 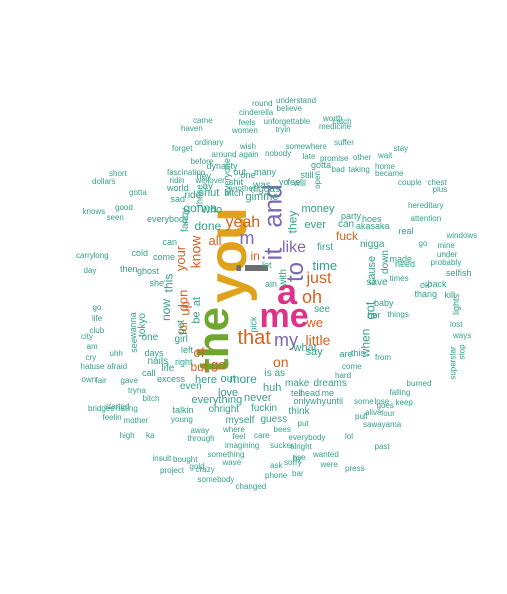 I want to click on cloud-word: afraid, so click(x=117, y=366).